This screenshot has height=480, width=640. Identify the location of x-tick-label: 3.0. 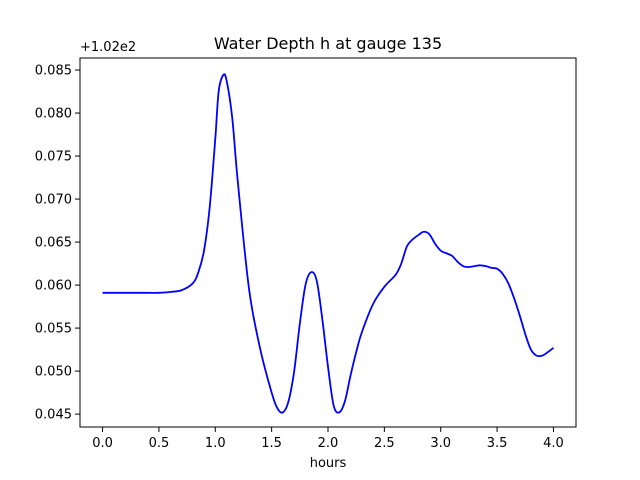
(440, 443).